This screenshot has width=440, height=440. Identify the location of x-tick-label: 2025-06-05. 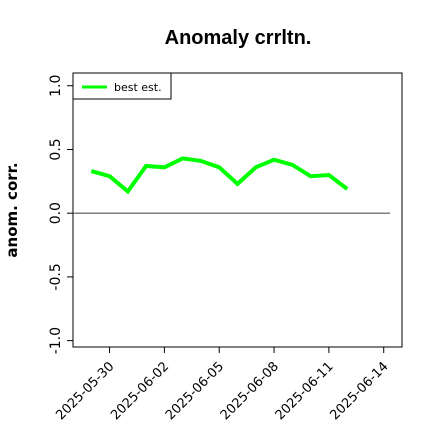
(195, 391).